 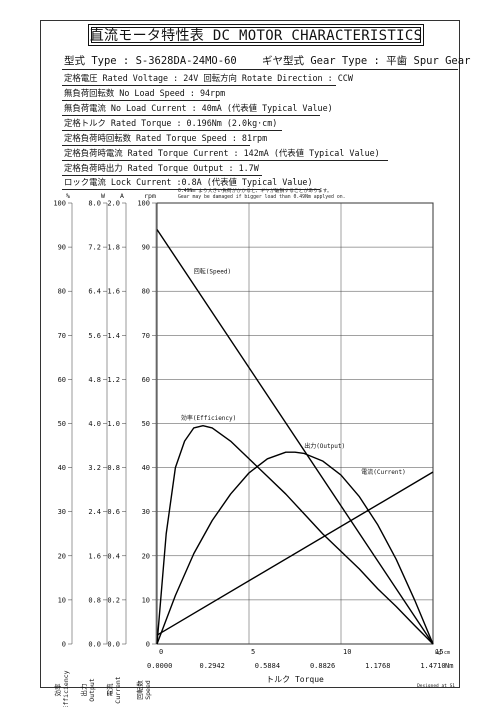 What do you see at coordinates (113, 556) in the screenshot?
I see `y-tick-label: 0.4` at bounding box center [113, 556].